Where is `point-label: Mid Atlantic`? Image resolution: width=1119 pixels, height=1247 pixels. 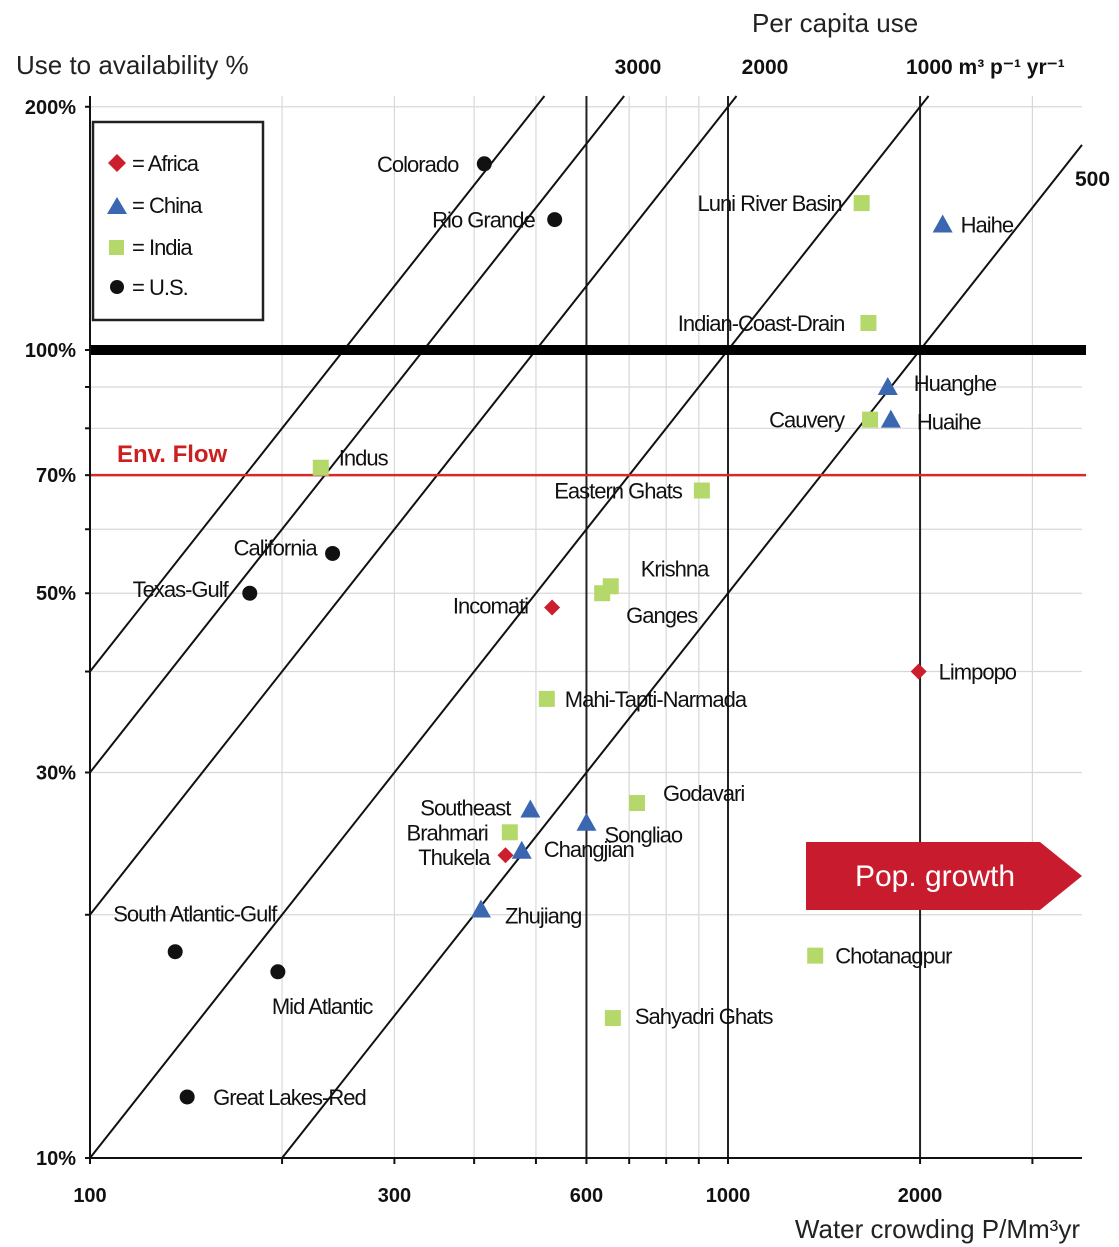 point-label: Mid Atlantic is located at coordinates (322, 1006).